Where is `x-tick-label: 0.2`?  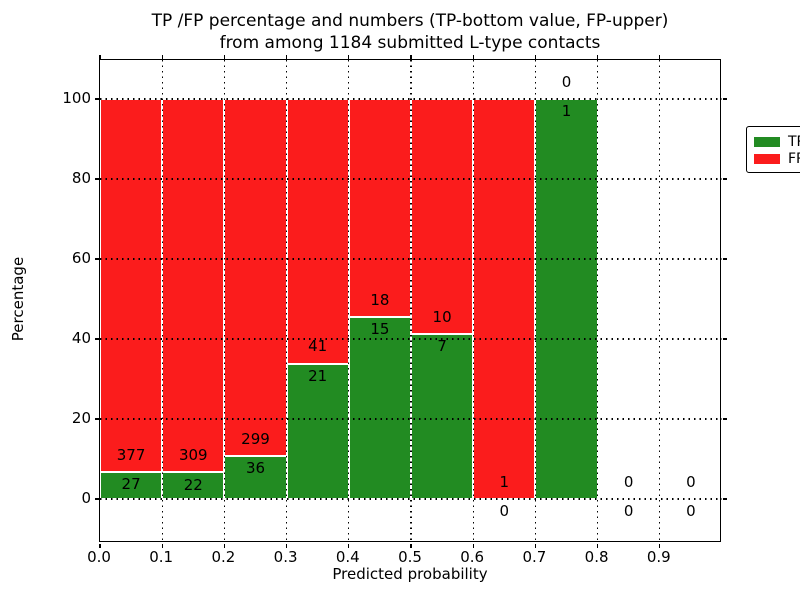
x-tick-label: 0.2 is located at coordinates (223, 557).